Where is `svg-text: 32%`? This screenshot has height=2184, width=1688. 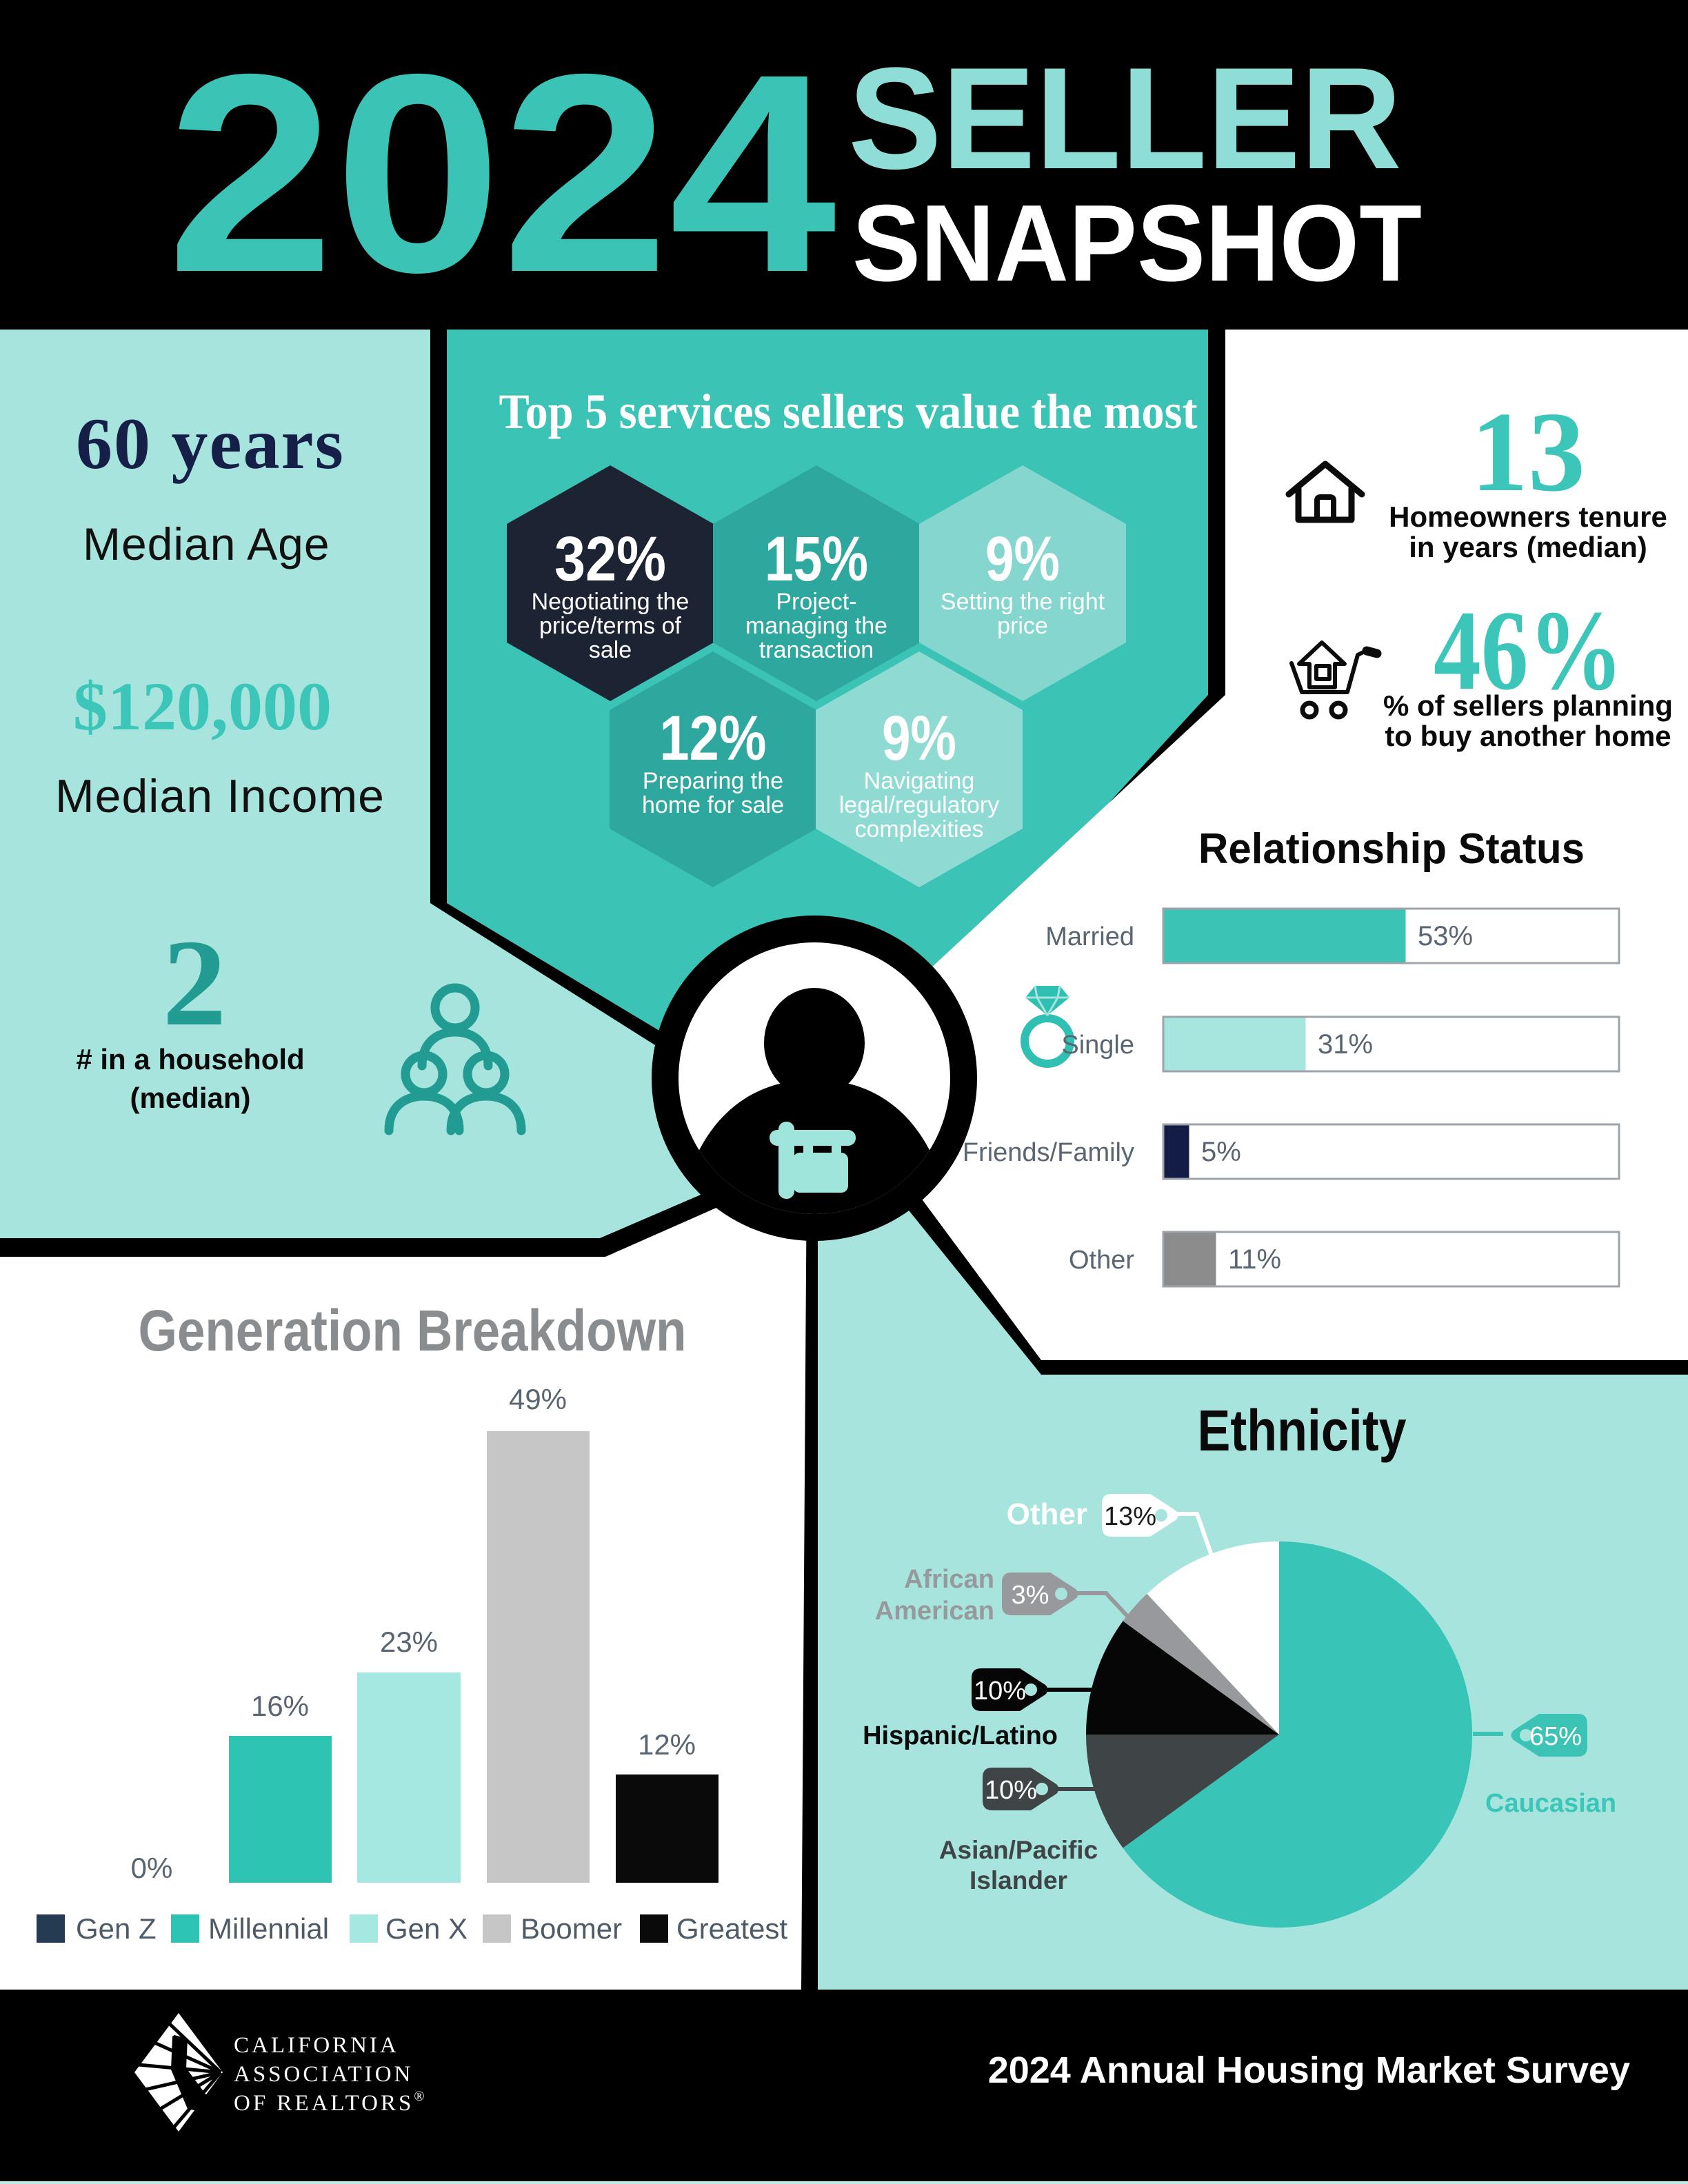 svg-text: 32% is located at coordinates (610, 559).